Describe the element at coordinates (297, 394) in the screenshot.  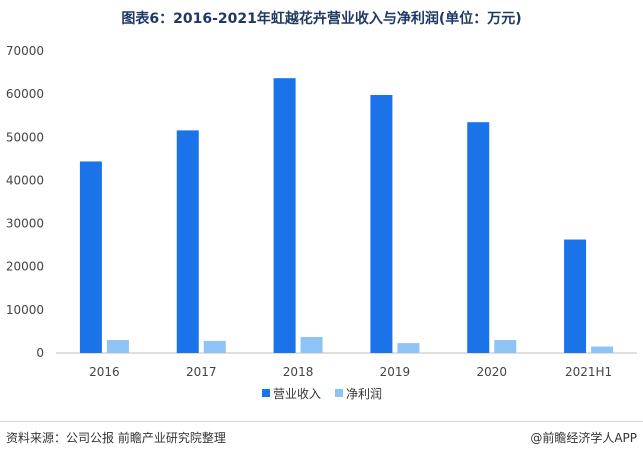
I see `legend-label-revenue: 营业收入` at that location.